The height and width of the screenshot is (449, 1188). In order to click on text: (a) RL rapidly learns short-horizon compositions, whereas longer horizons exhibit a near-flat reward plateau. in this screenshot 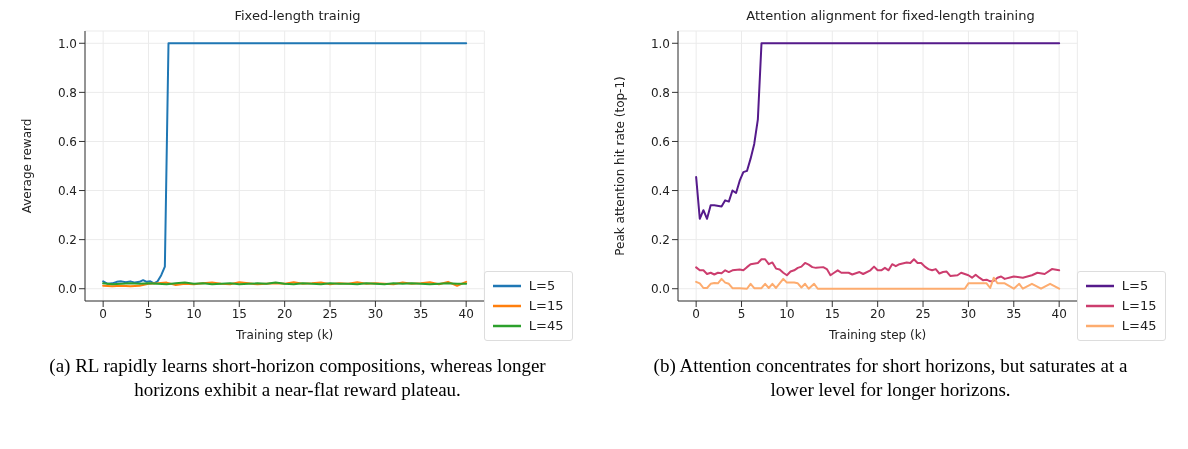, I will do `click(297, 378)`.